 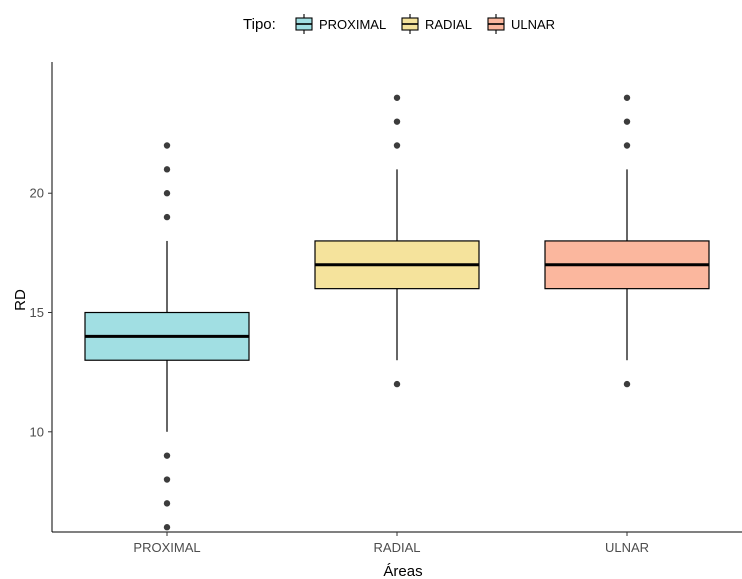 I want to click on x-tick-label: ULNAR, so click(x=627, y=547).